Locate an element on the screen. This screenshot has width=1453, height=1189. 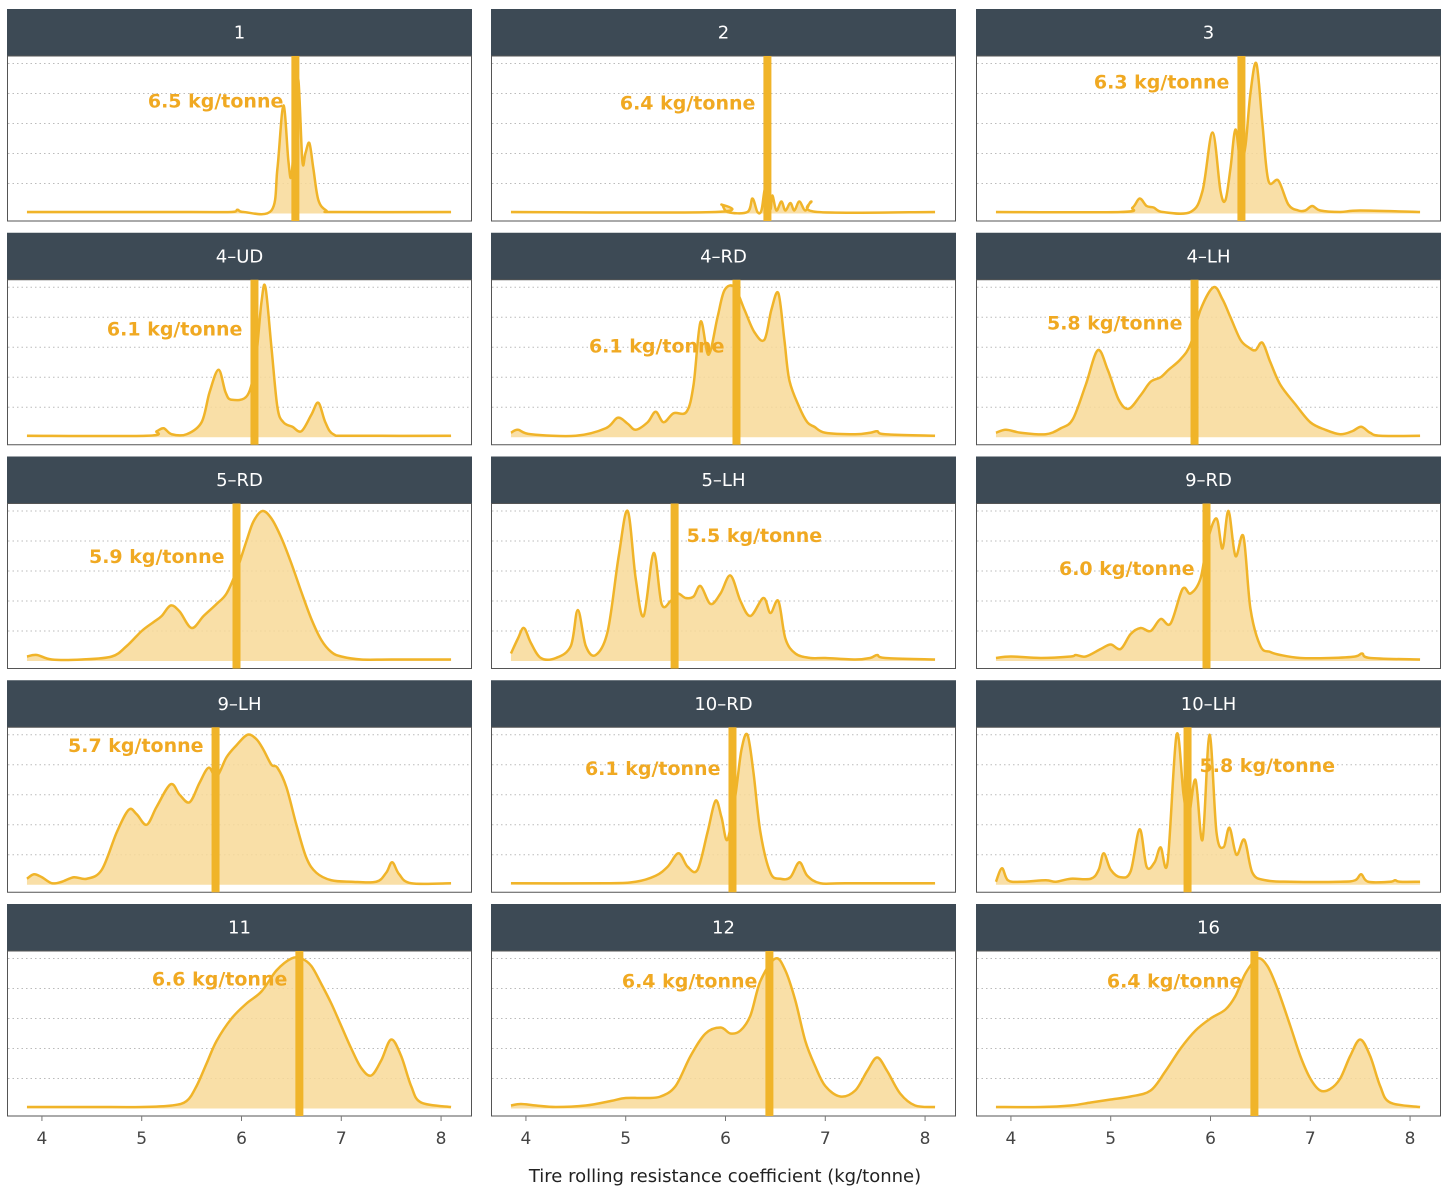
panel-title: 12 is located at coordinates (723, 928).